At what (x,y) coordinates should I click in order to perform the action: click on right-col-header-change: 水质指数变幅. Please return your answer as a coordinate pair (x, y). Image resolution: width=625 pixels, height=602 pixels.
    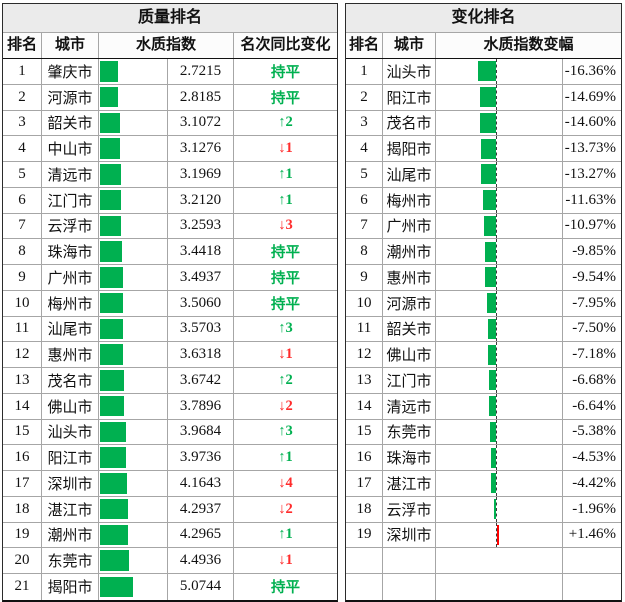
    Looking at the image, I should click on (528, 45).